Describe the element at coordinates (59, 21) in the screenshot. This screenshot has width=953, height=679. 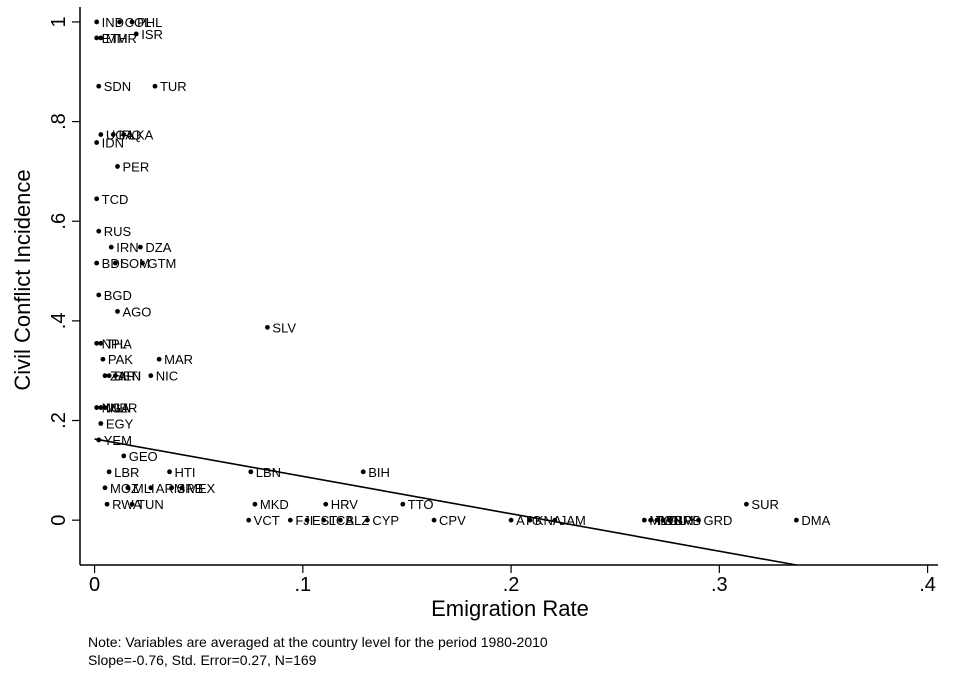
I see `y-tick-label: 1` at that location.